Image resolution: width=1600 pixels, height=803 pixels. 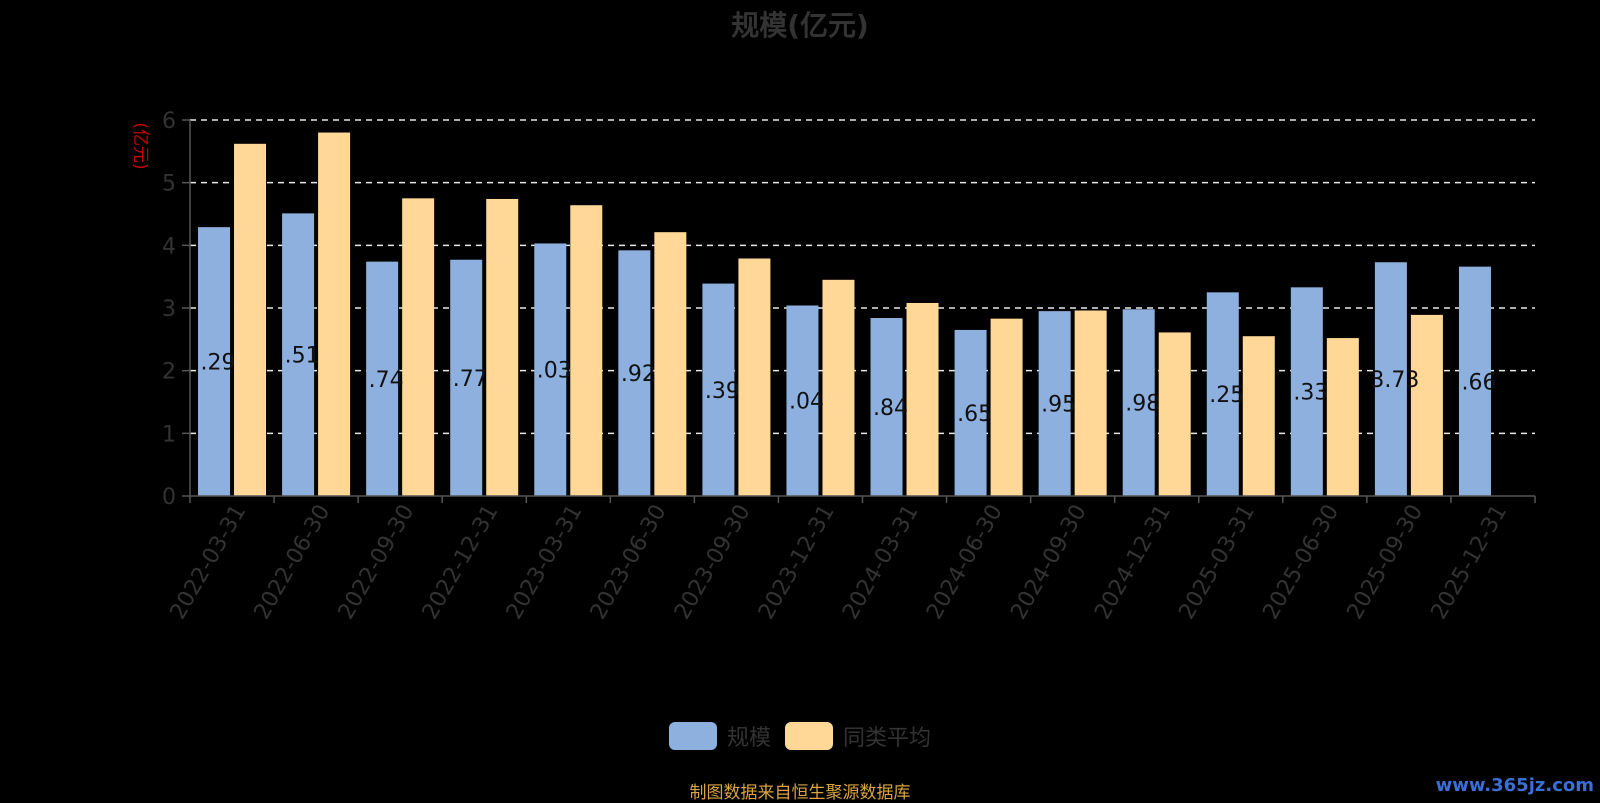 What do you see at coordinates (140, 145) in the screenshot?
I see `y-axis-title: (亿元)` at bounding box center [140, 145].